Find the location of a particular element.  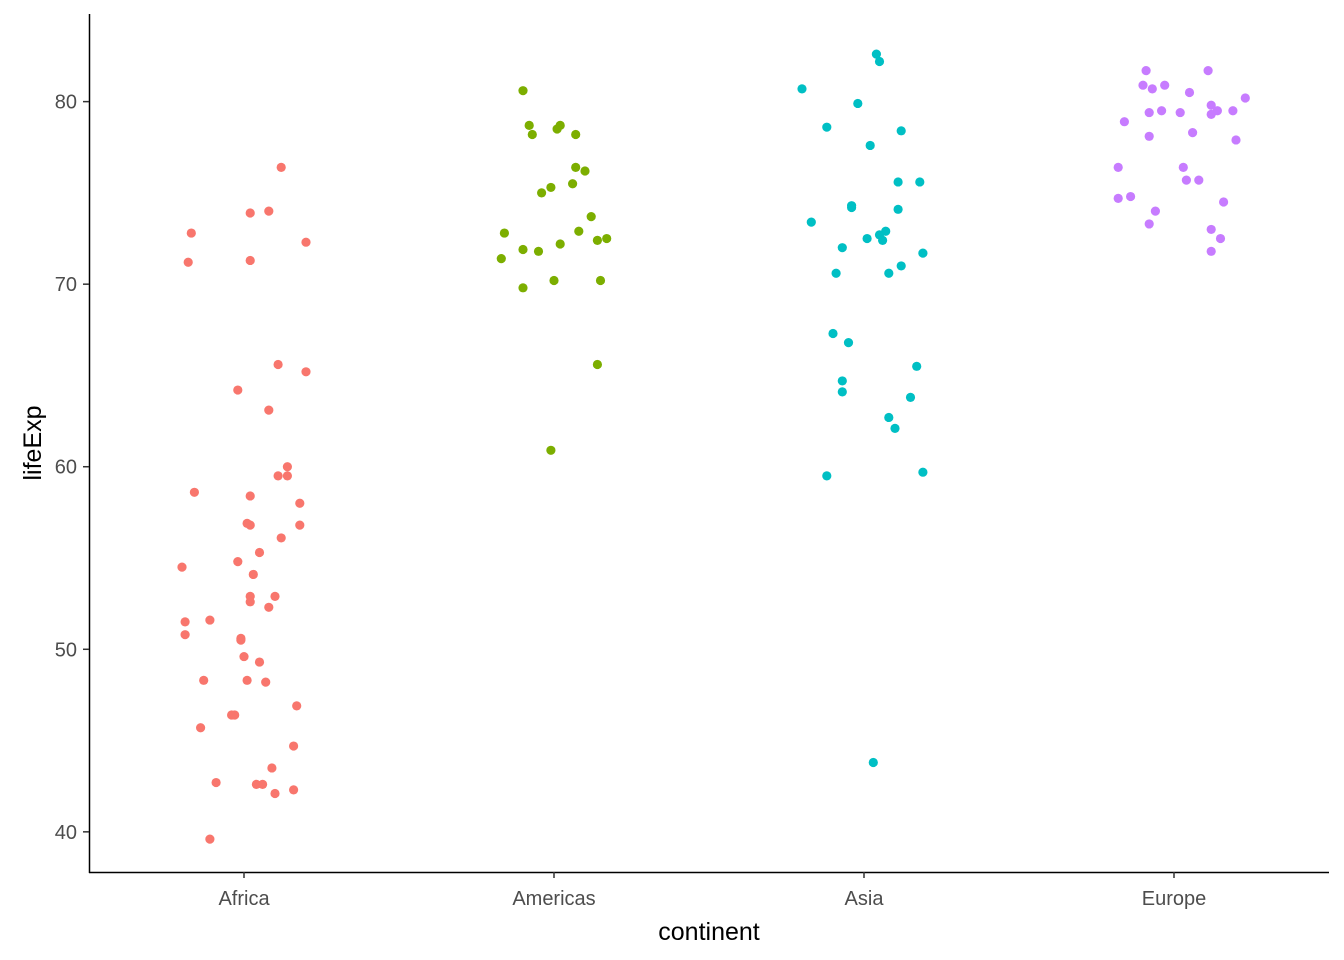

x-tick-label-africa: Africa is located at coordinates (244, 899).